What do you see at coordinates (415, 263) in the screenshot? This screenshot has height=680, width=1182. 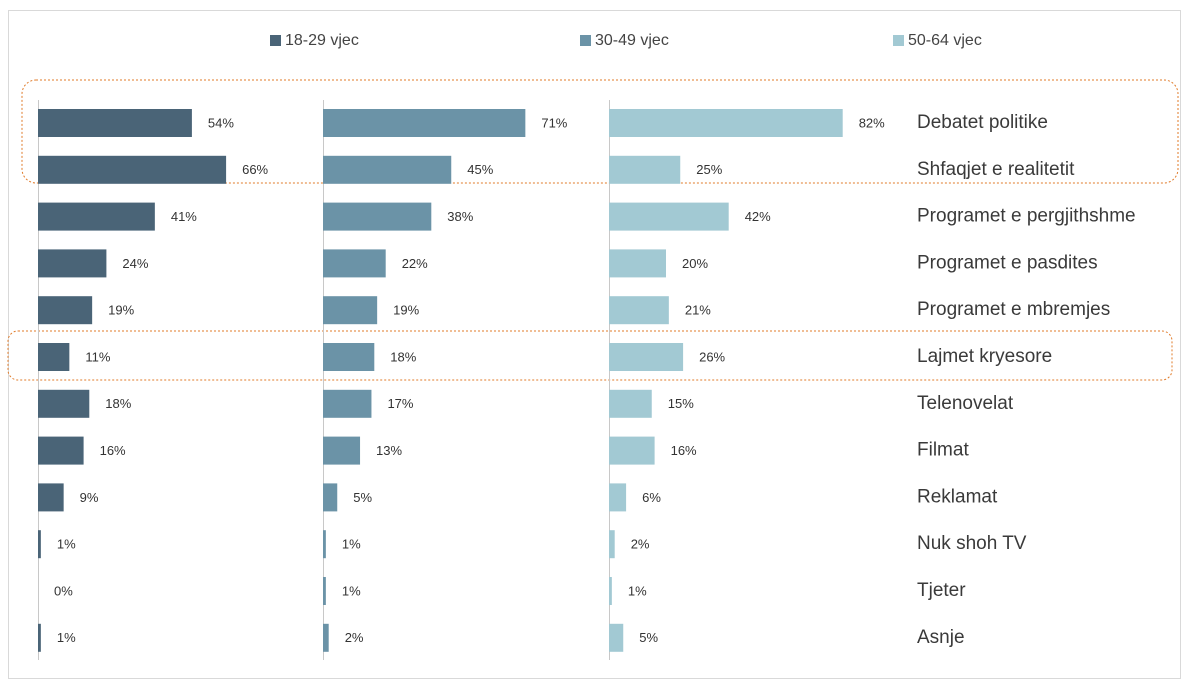 I see `data-label: 22%` at bounding box center [415, 263].